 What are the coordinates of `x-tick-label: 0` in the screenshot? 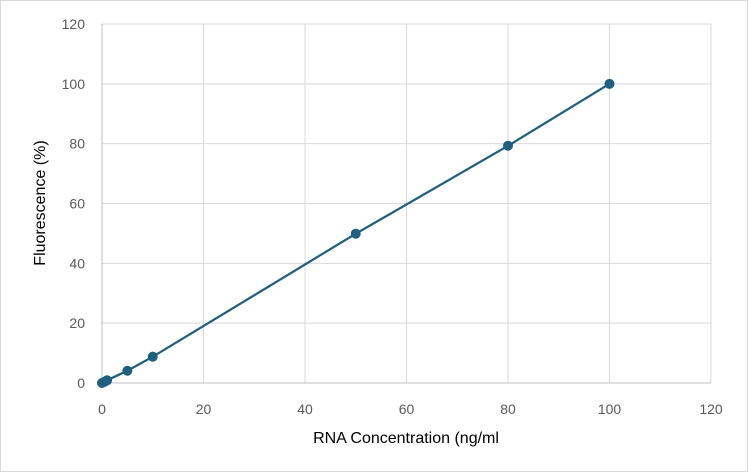 It's located at (102, 409).